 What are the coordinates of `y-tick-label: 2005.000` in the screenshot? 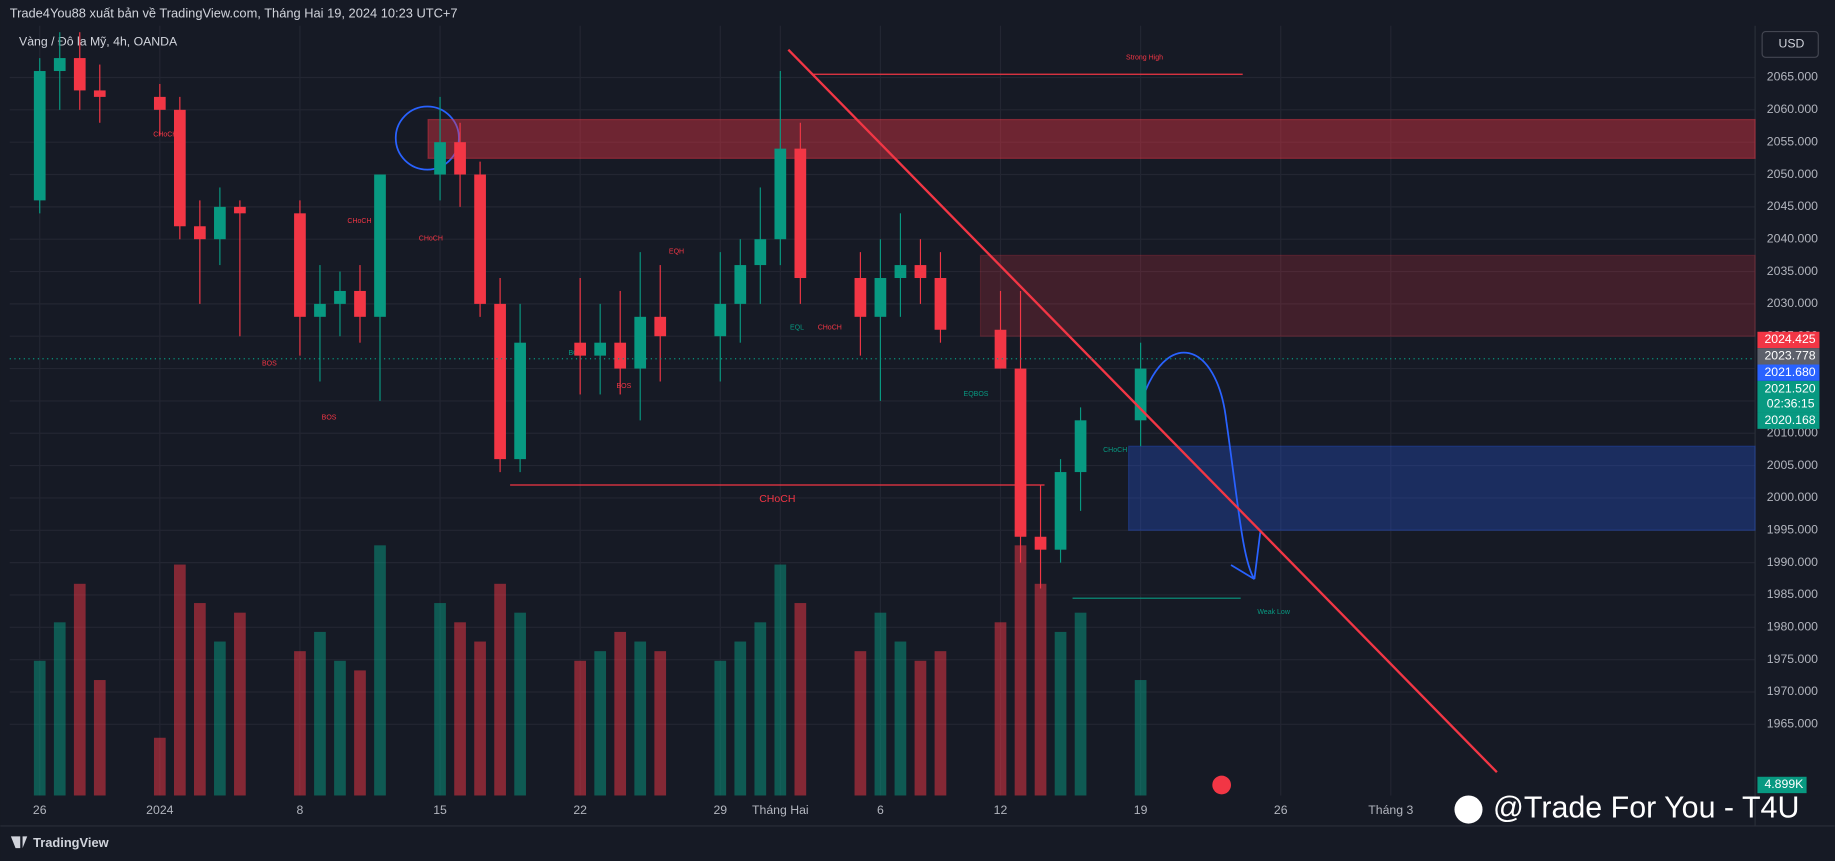 It's located at (1792, 465).